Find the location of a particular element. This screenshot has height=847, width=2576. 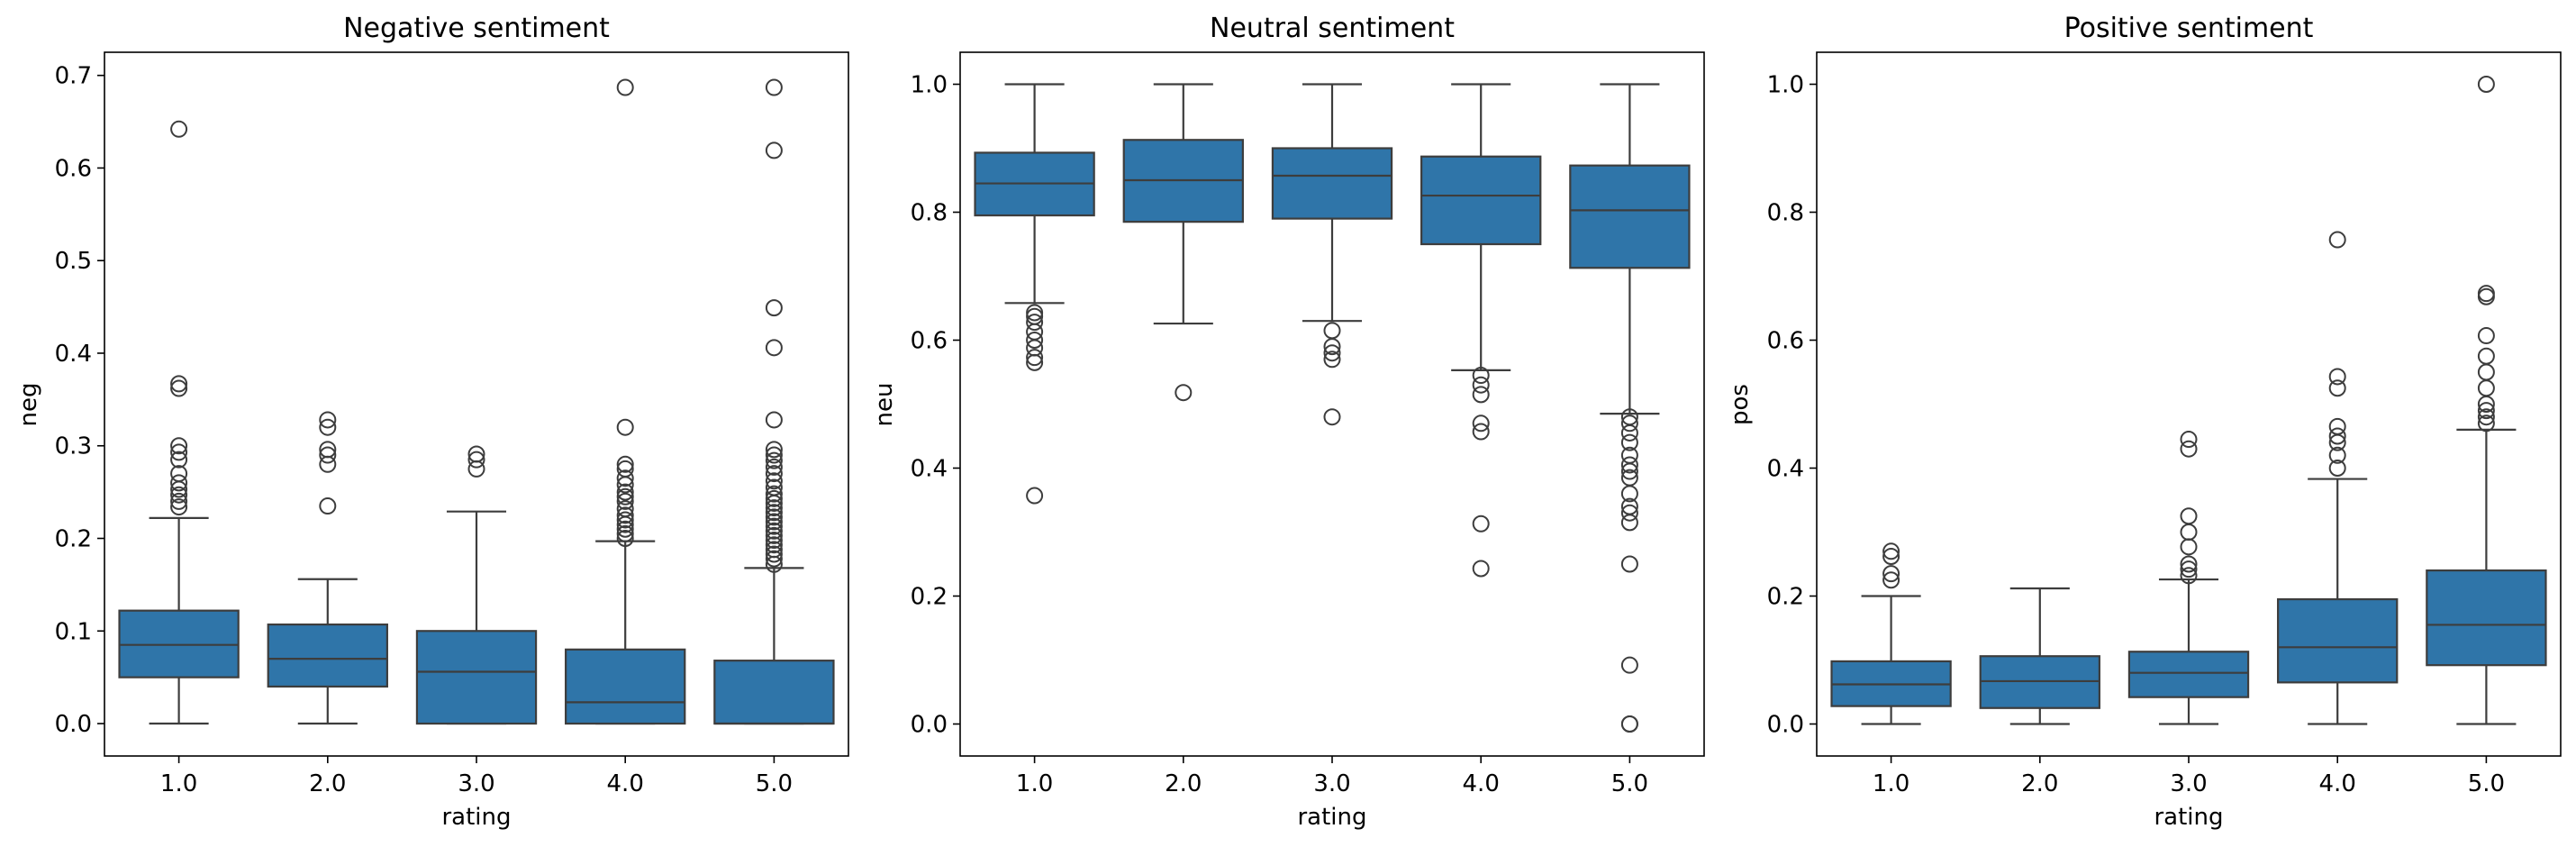

box-5.0 is located at coordinates (2486, 401).